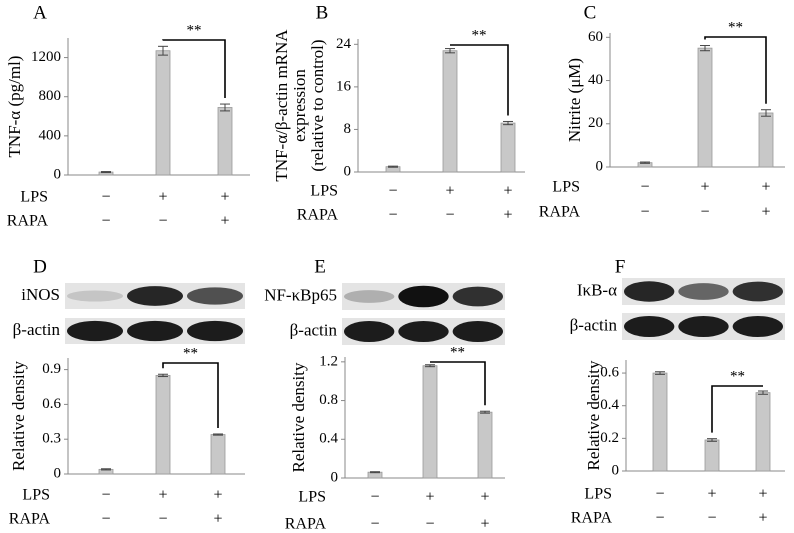 This screenshot has width=794, height=533. What do you see at coordinates (50, 96) in the screenshot?
I see `y-tick-label: 800` at bounding box center [50, 96].